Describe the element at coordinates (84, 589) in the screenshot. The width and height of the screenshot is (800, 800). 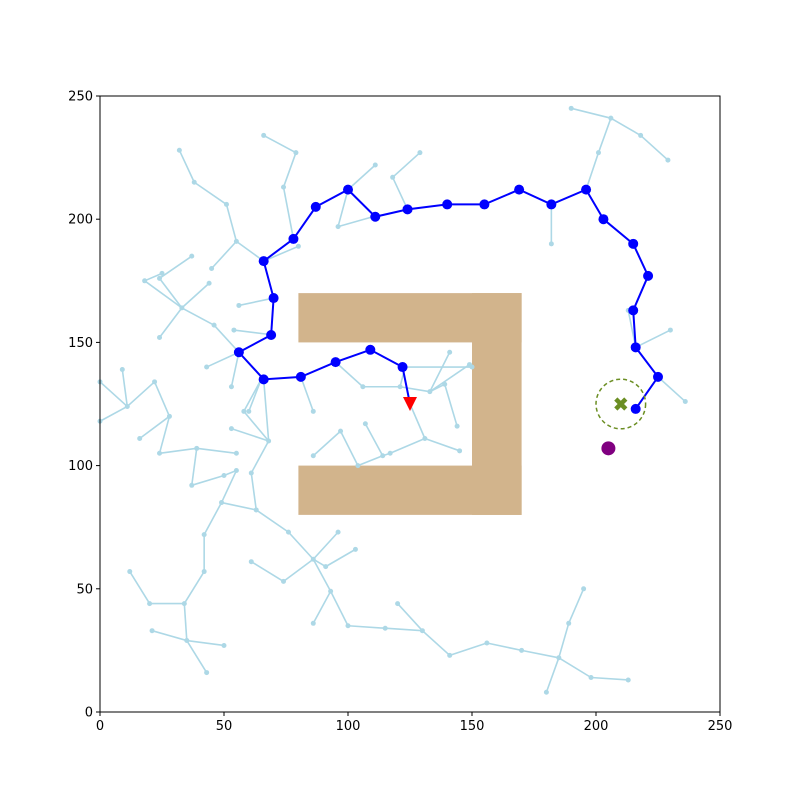
I see `y-tick-label: 50` at that location.